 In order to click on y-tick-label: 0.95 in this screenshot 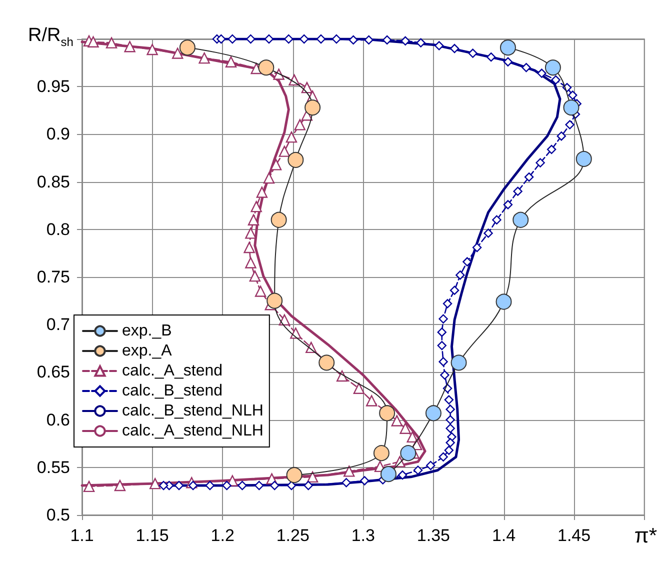, I will do `click(53, 86)`.